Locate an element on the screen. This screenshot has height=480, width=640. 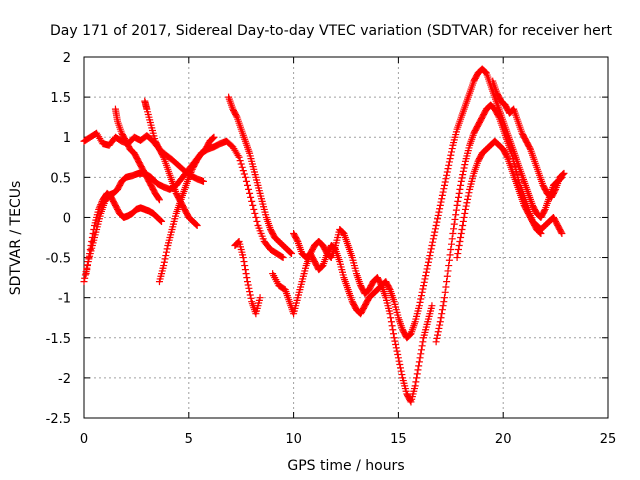
y-tick-label: -2.5 is located at coordinates (58, 419).